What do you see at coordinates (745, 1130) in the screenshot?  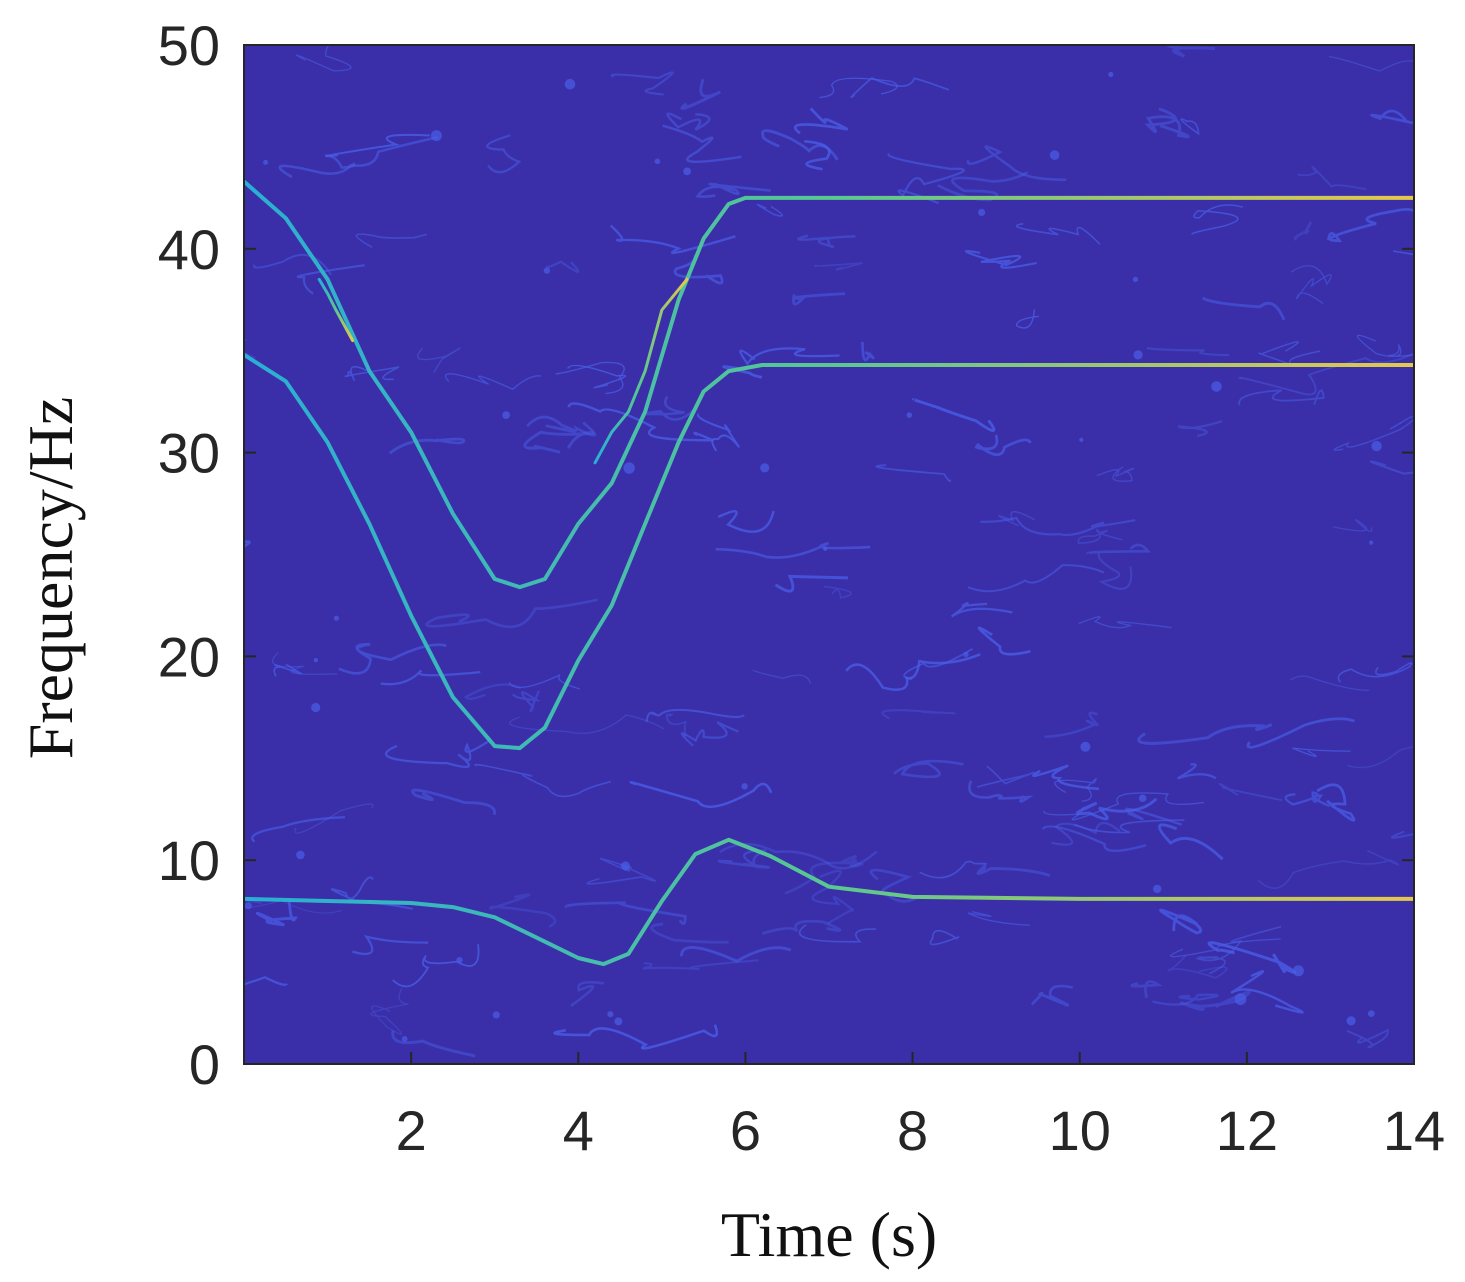 I see `x-tick-label: 6` at bounding box center [745, 1130].